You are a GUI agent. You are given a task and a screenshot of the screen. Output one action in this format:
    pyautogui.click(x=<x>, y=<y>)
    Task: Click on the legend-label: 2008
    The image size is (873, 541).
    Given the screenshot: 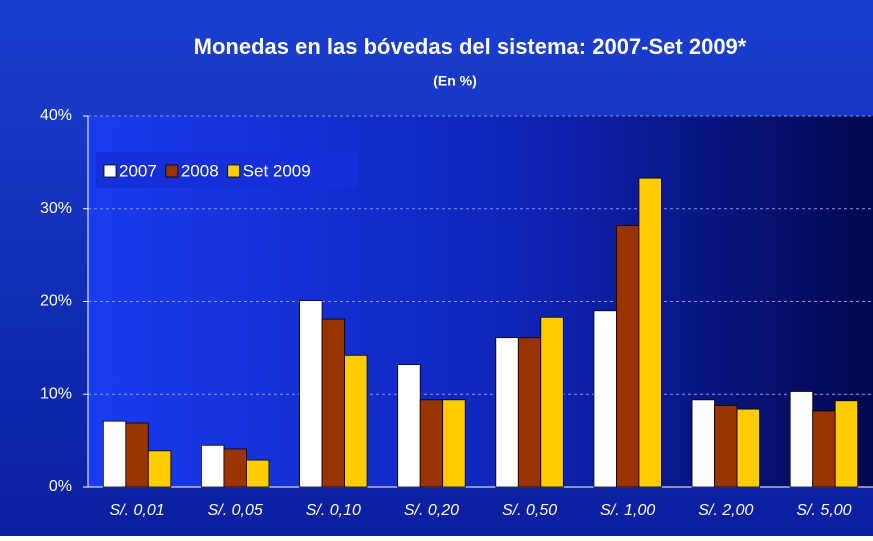 What is the action you would take?
    pyautogui.click(x=200, y=170)
    